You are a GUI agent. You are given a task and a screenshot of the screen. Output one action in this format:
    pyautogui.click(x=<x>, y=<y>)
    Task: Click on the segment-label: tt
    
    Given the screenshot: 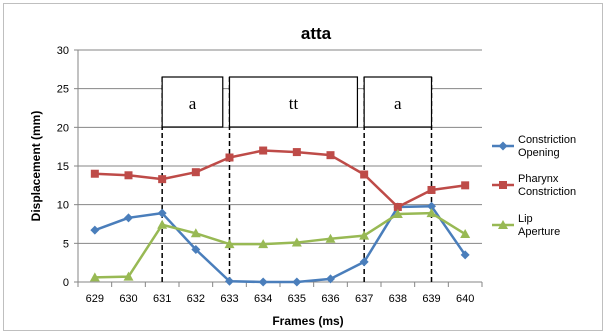 What is the action you would take?
    pyautogui.click(x=294, y=103)
    